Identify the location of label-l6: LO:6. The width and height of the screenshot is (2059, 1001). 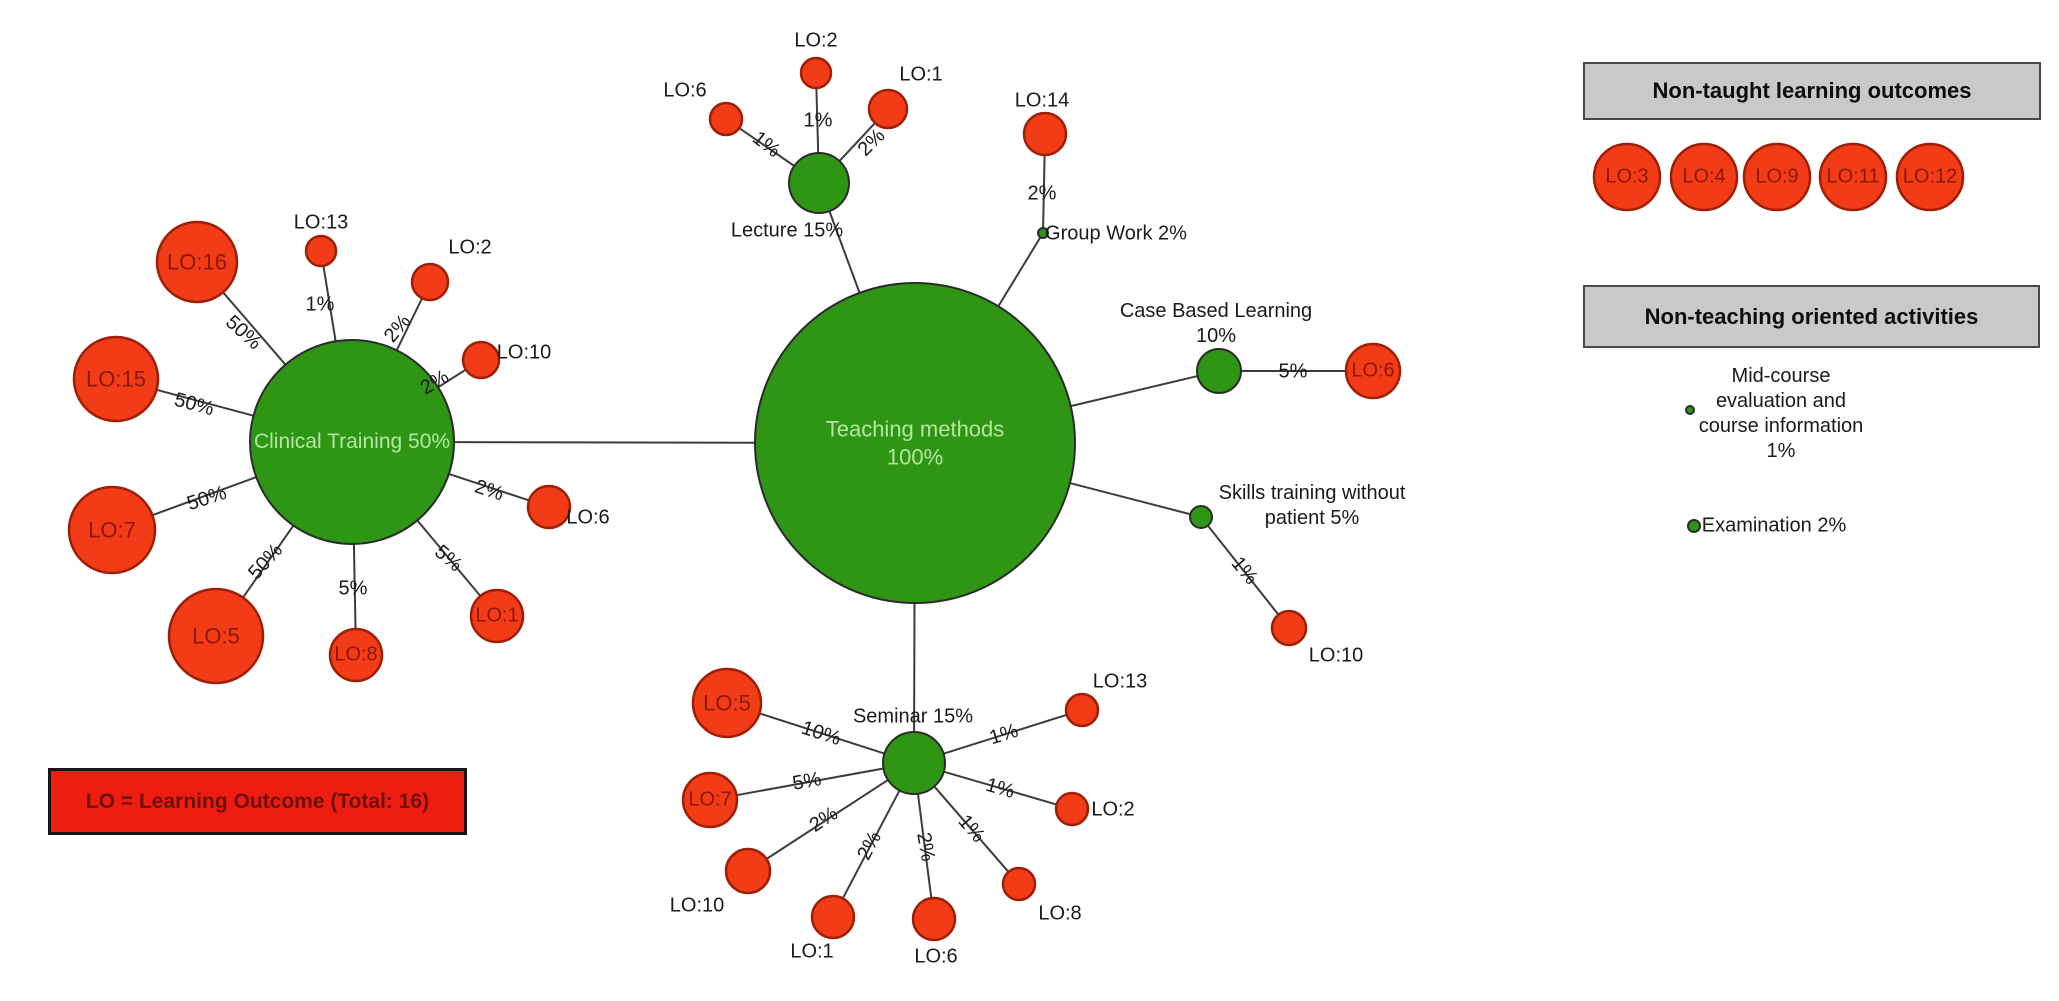
(685, 90).